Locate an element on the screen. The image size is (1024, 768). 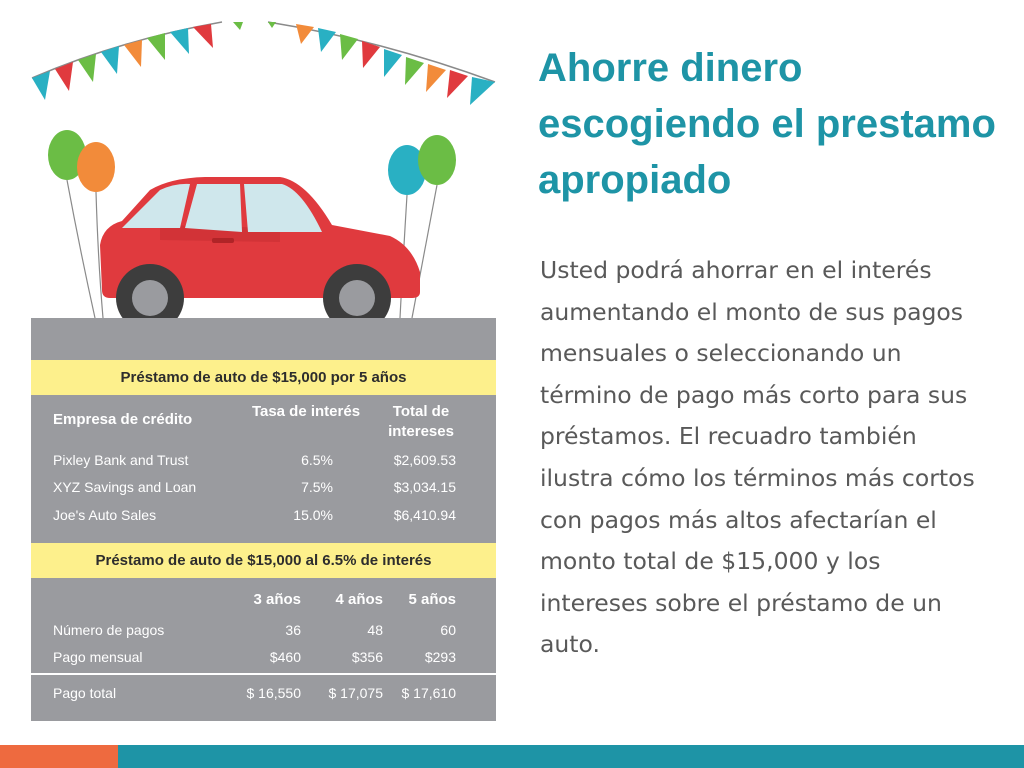
table1-title: Préstamo de auto de $15,000 por 5 años is located at coordinates (263, 377).